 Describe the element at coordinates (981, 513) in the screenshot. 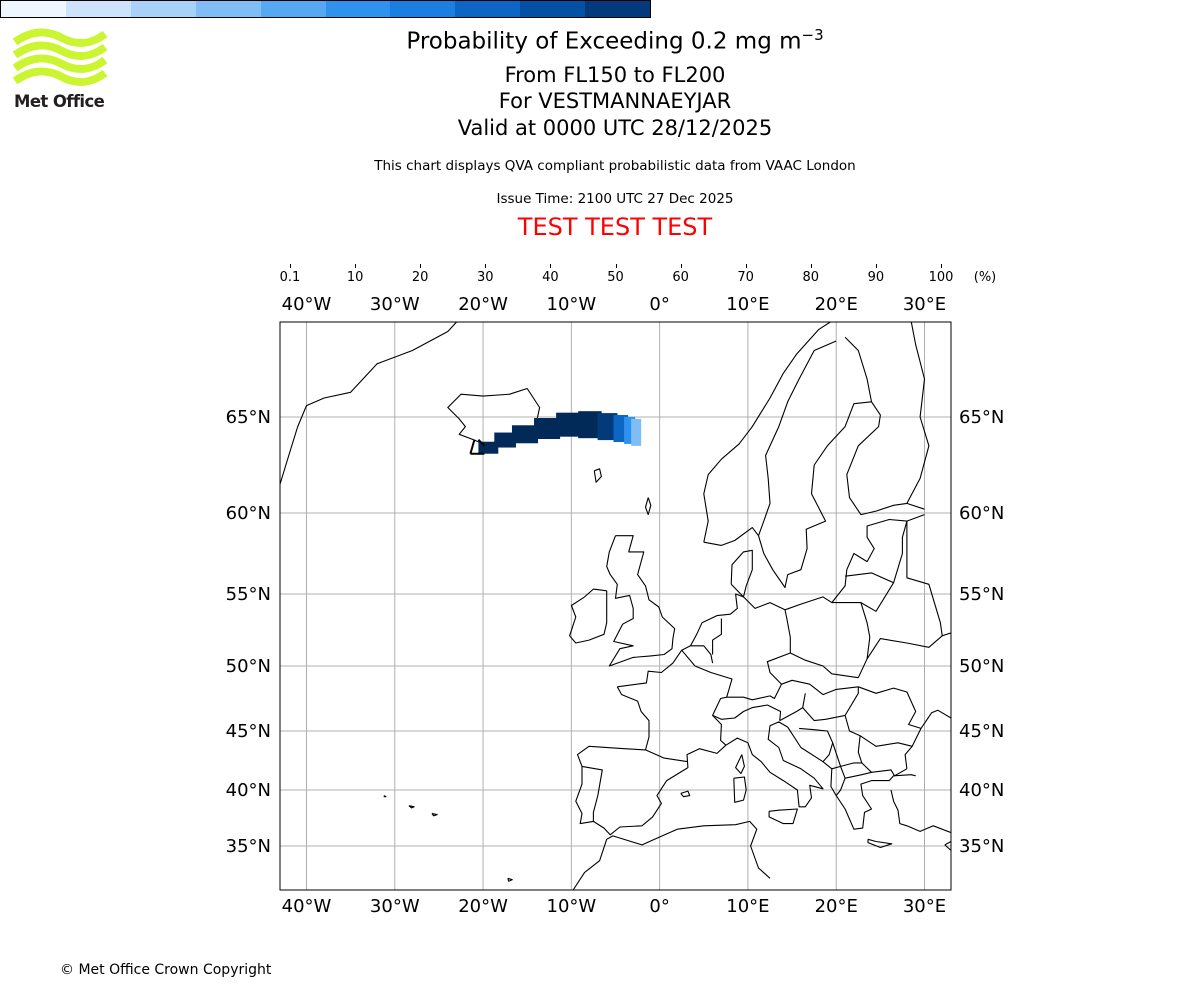

I see `lat-label-right: 60°N` at that location.